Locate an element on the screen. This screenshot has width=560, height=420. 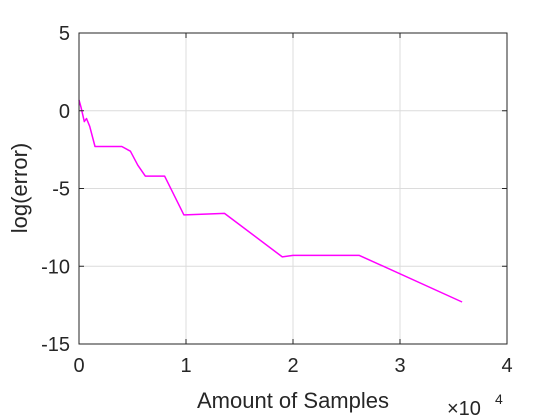
y-tick-label: -10 is located at coordinates (55, 267).